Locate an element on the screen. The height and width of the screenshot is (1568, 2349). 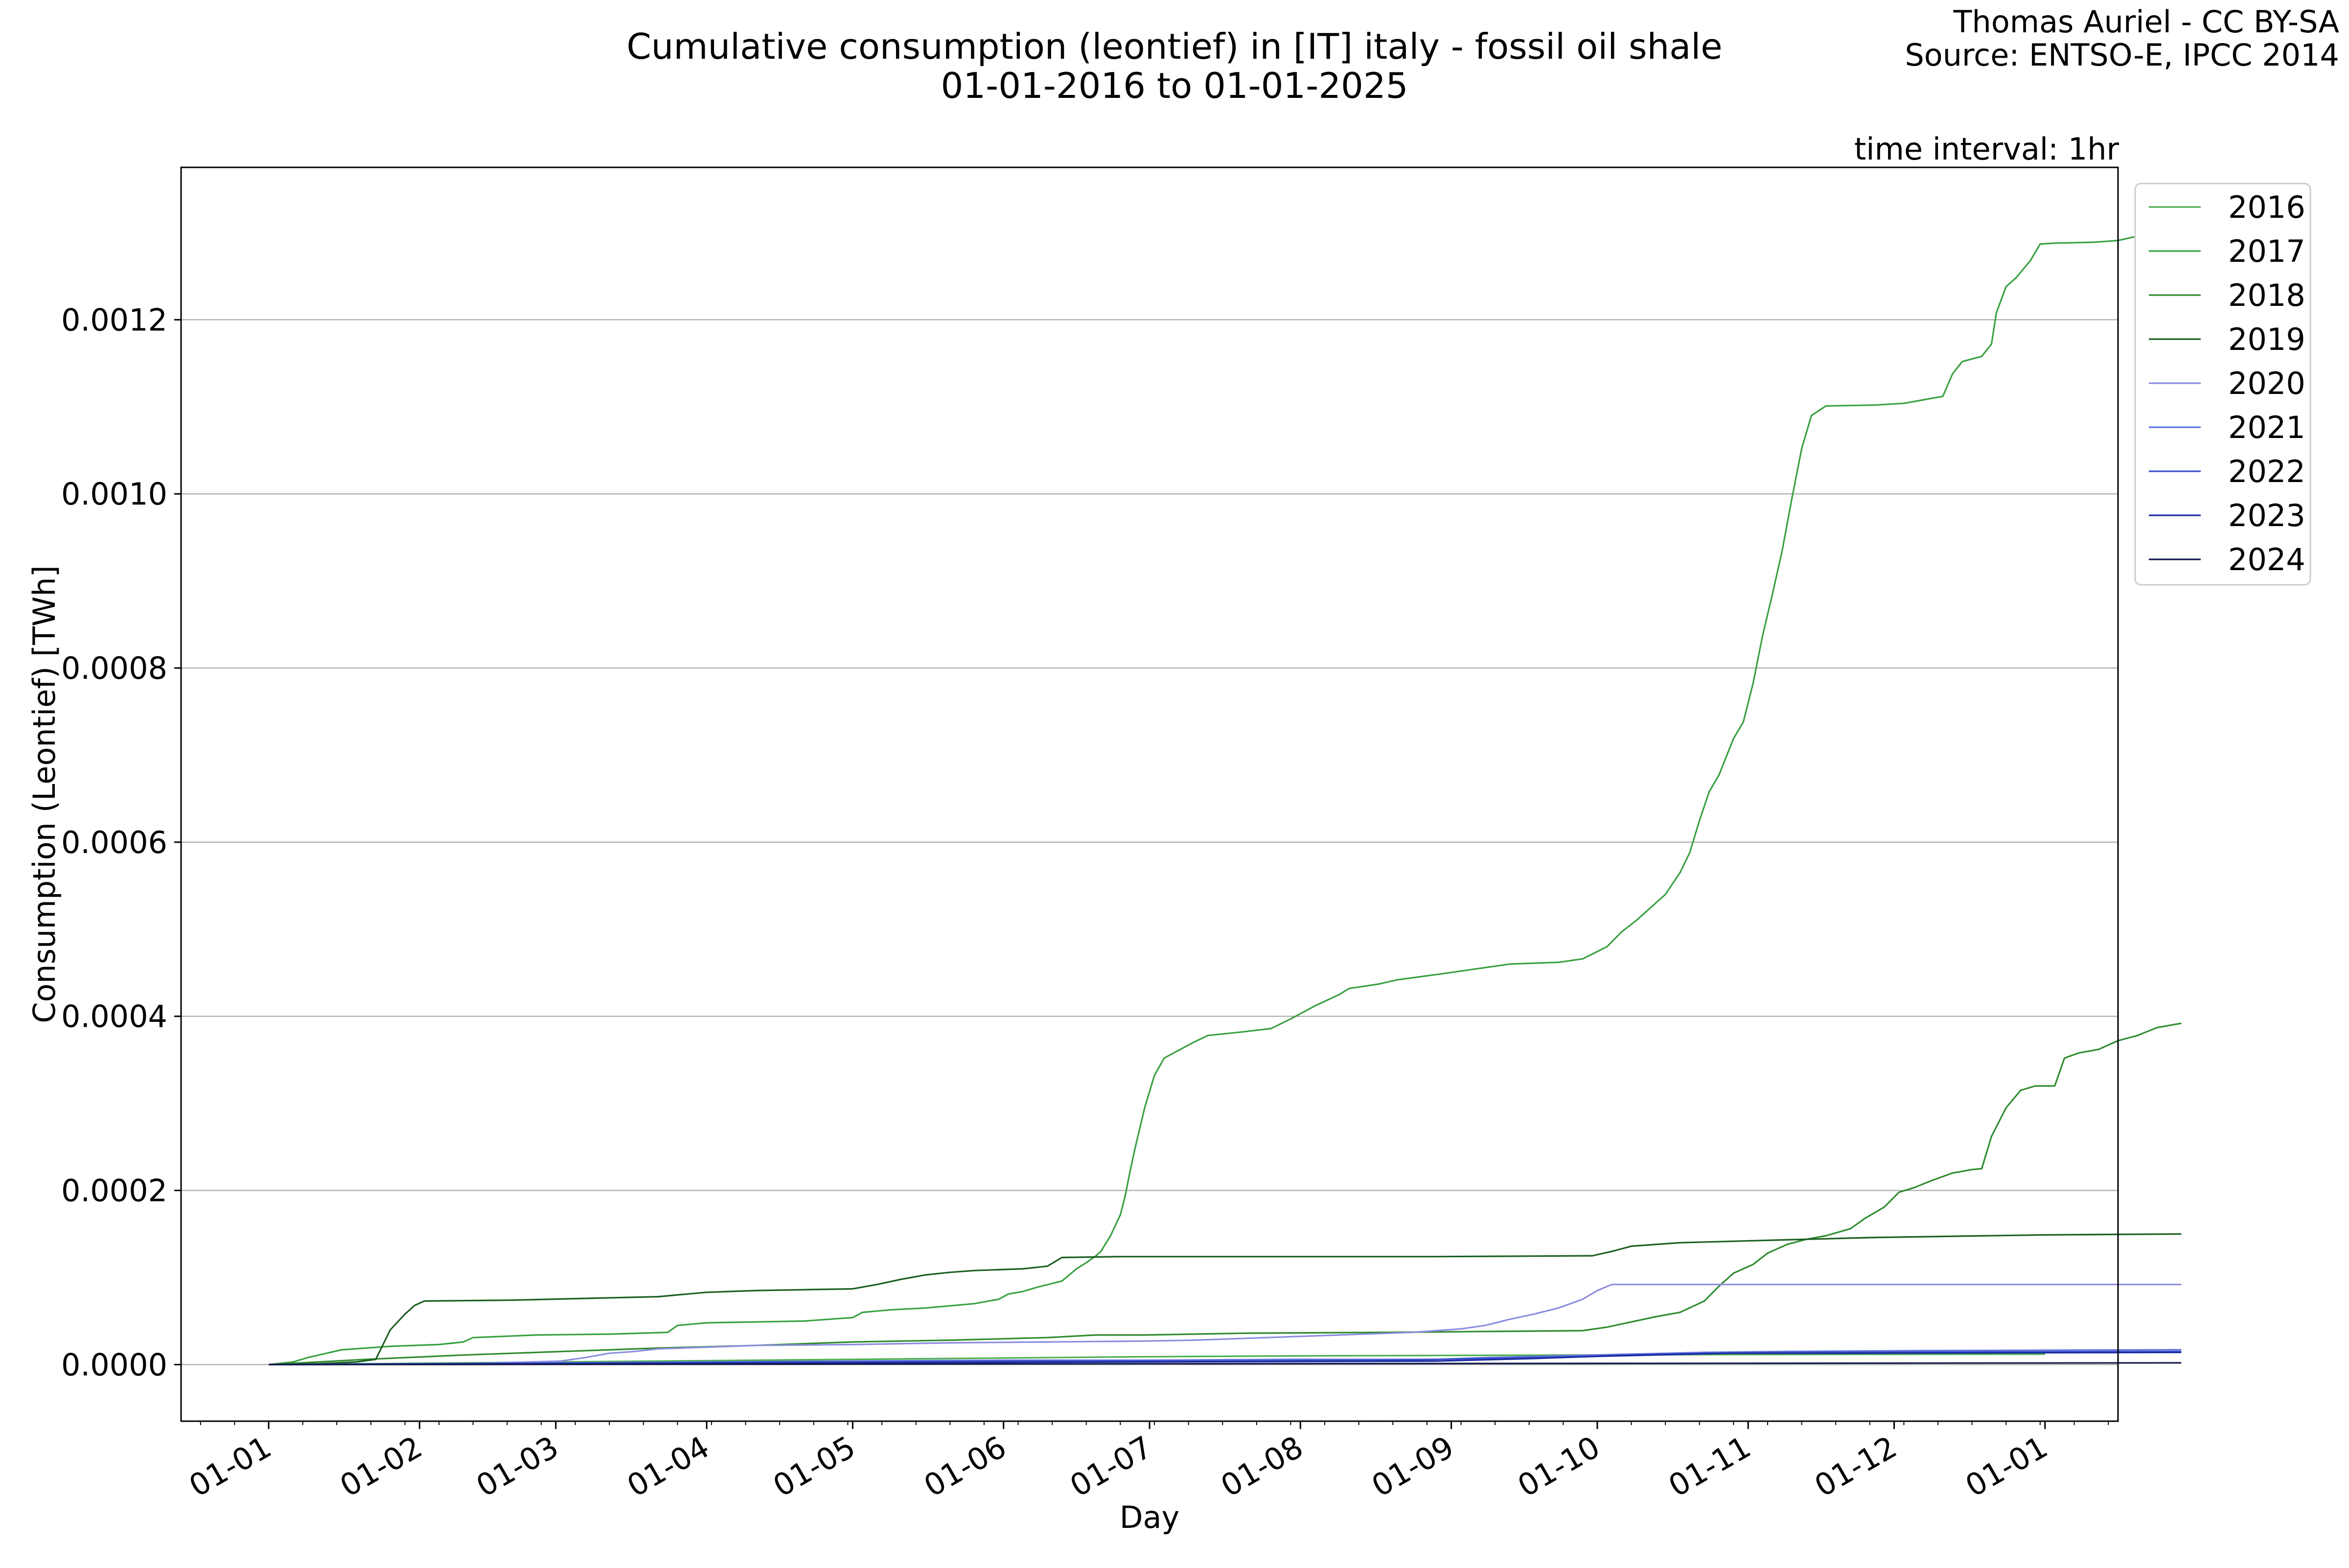
y-axis-label: Consumption (Leontief) [TWh] is located at coordinates (44, 794).